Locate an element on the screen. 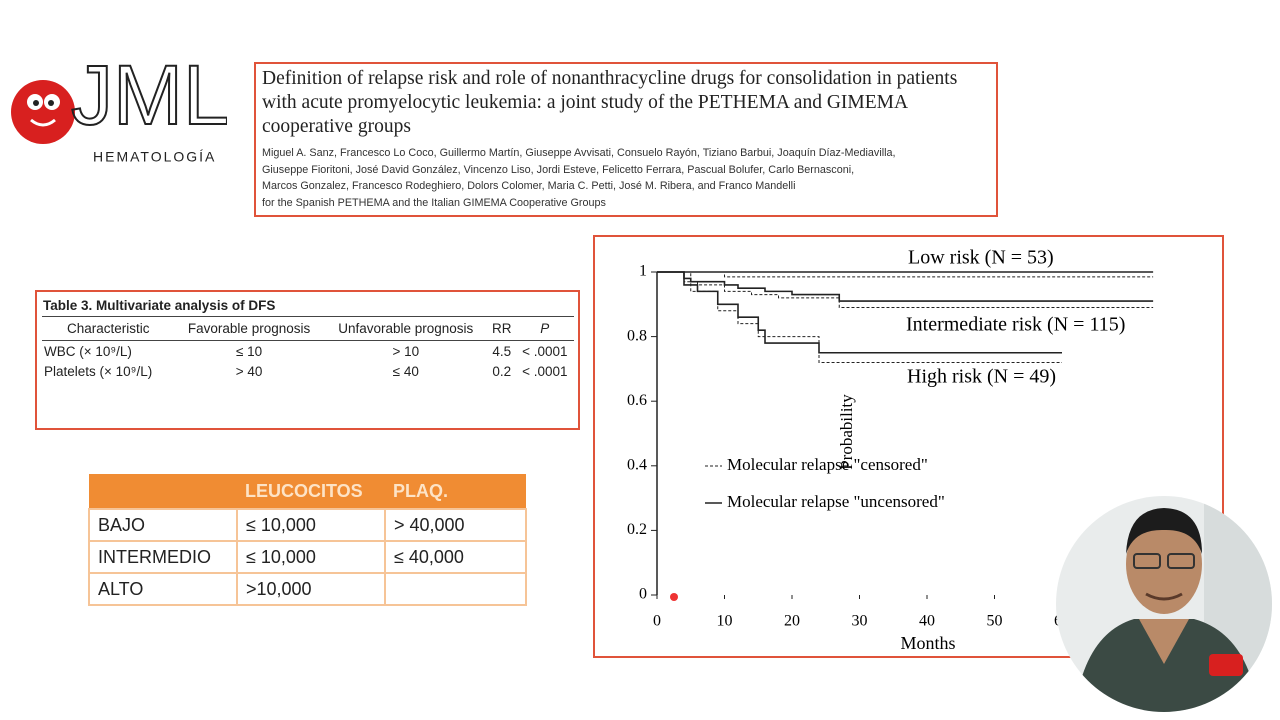  curve-label: High risk (N = 49) is located at coordinates (981, 377).